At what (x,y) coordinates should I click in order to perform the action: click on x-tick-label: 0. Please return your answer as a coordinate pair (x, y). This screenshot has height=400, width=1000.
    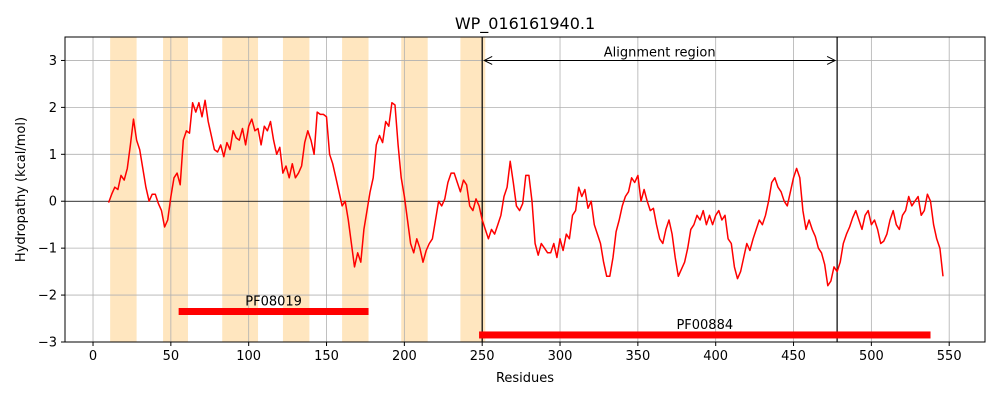
    Looking at the image, I should click on (93, 356).